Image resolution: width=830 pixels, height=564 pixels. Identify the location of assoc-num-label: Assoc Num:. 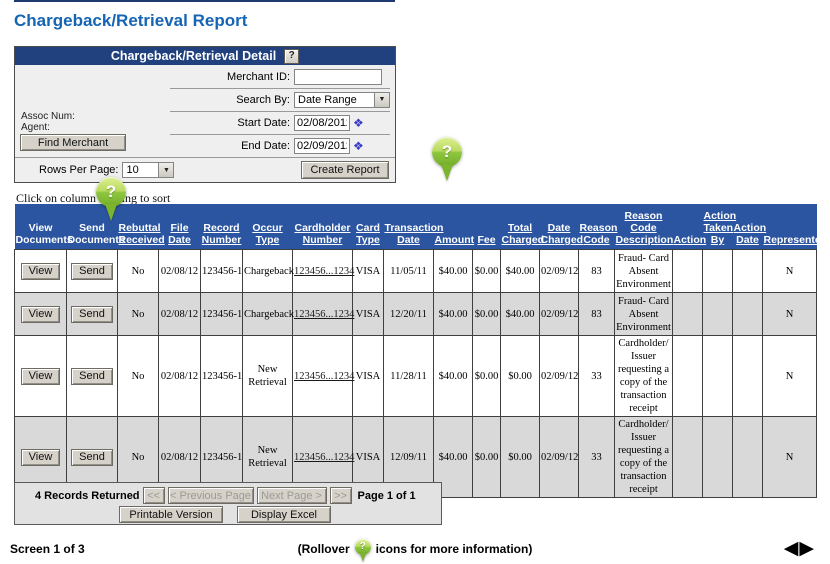
(48, 116).